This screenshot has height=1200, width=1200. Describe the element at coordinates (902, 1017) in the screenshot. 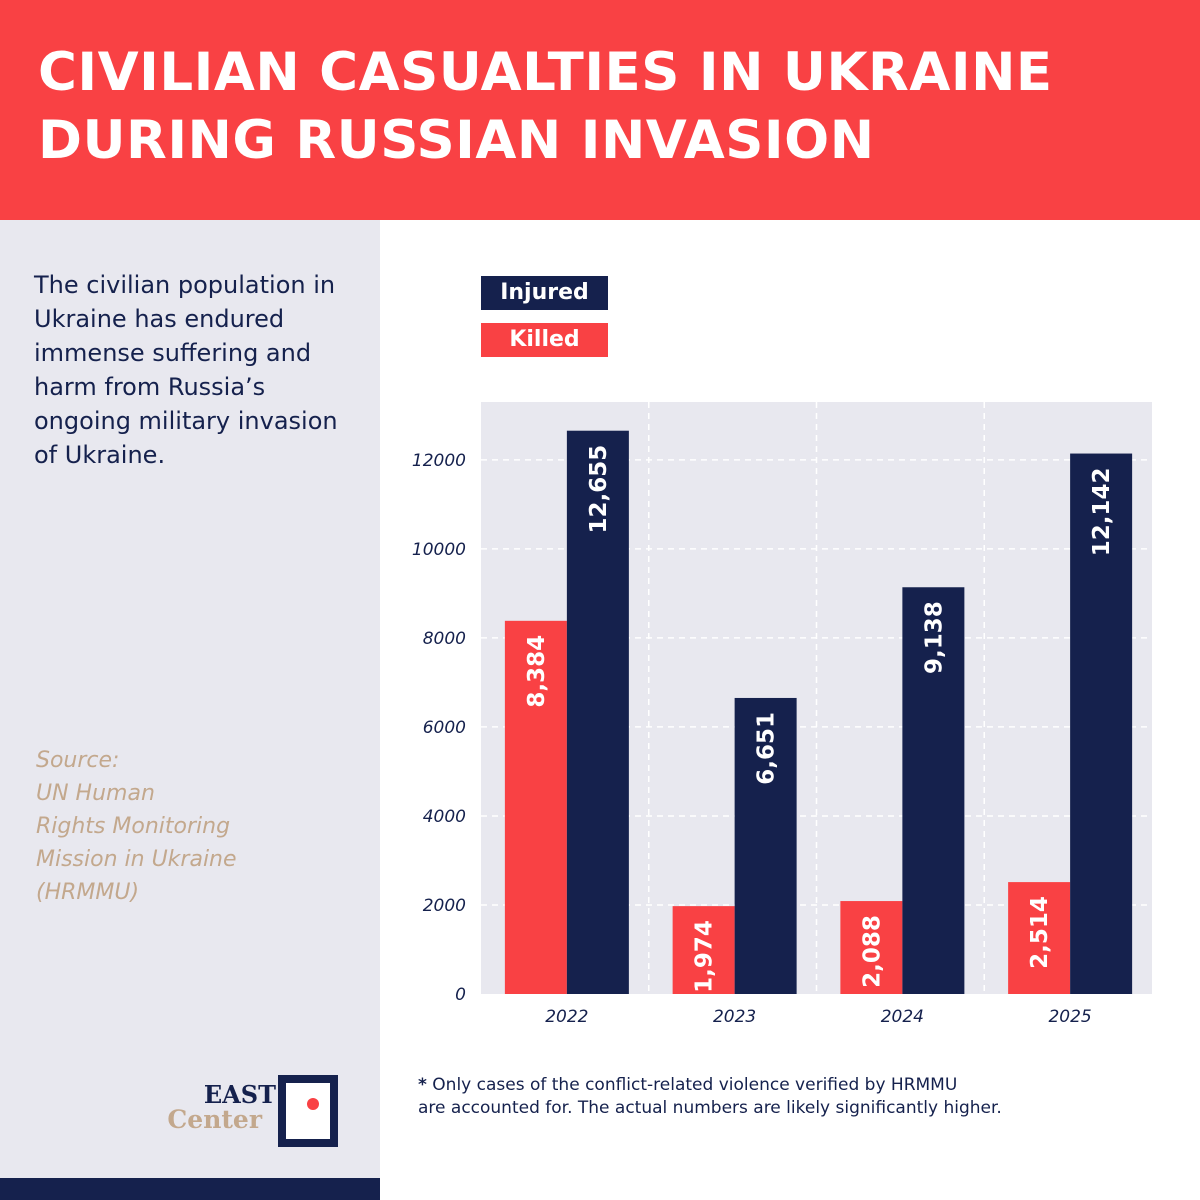

I see `x-tick-label: 2024` at that location.